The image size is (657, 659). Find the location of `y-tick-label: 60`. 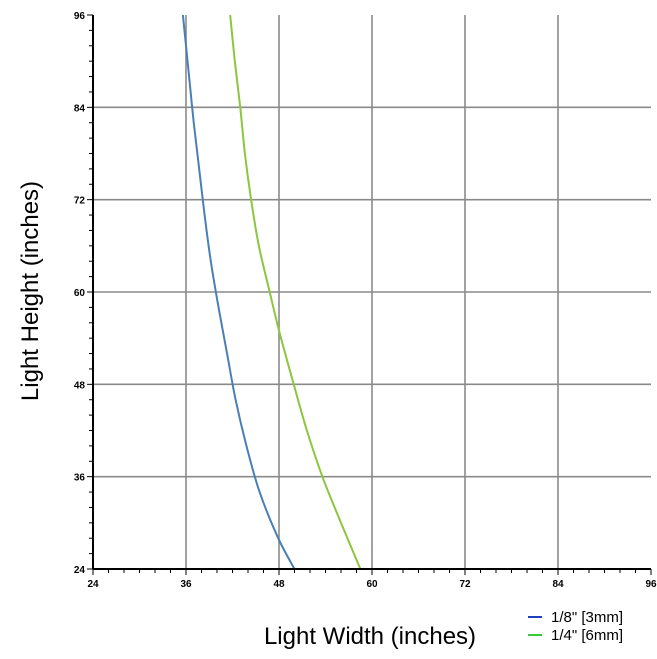

y-tick-label: 60 is located at coordinates (80, 293).